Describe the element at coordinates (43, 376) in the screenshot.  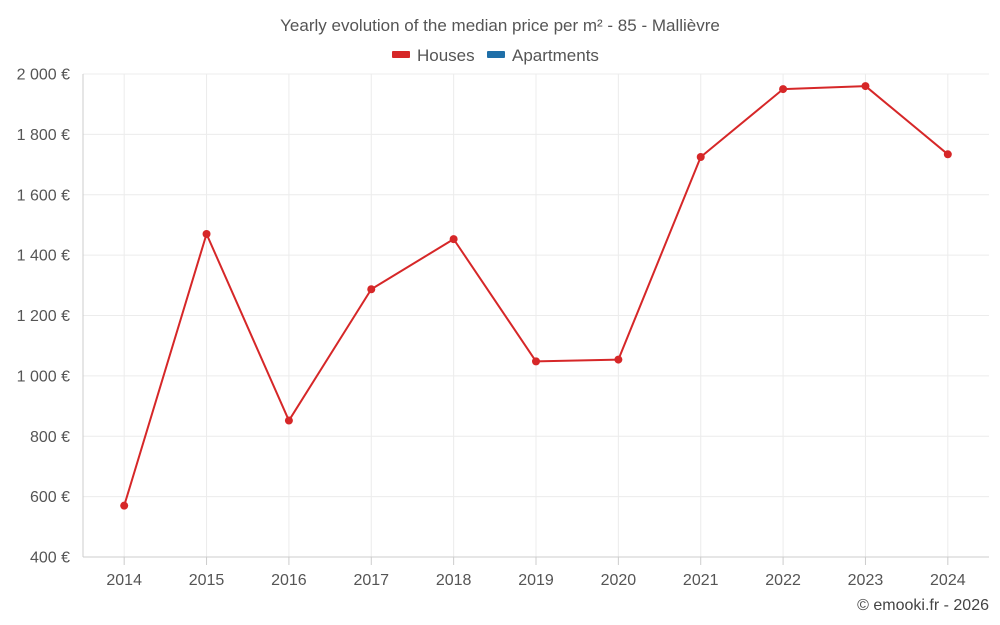
I see `y-tick-label: 1 000 €` at that location.